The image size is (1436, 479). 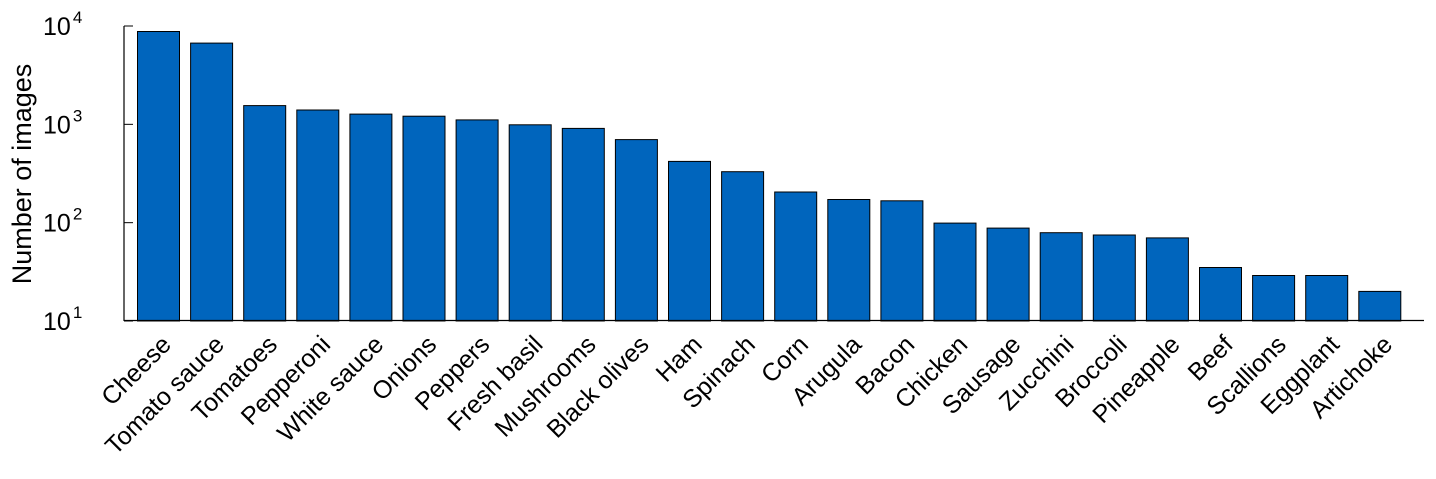 What do you see at coordinates (158, 176) in the screenshot?
I see `bar-cheese` at bounding box center [158, 176].